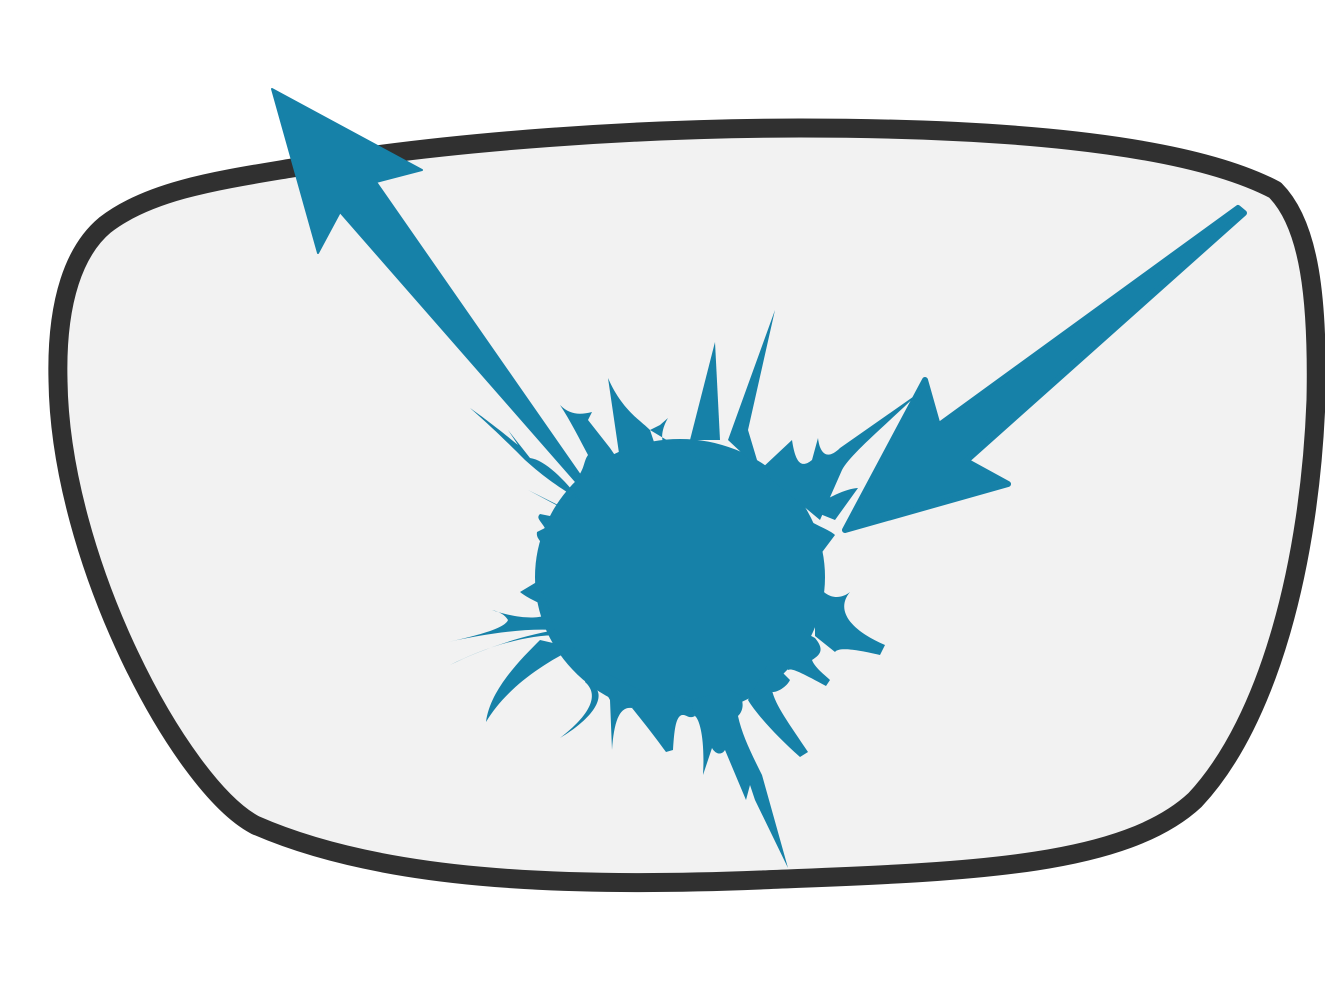  Describe the element at coordinates (427, 286) in the screenshot. I see `deflected-arrow-icon` at that location.